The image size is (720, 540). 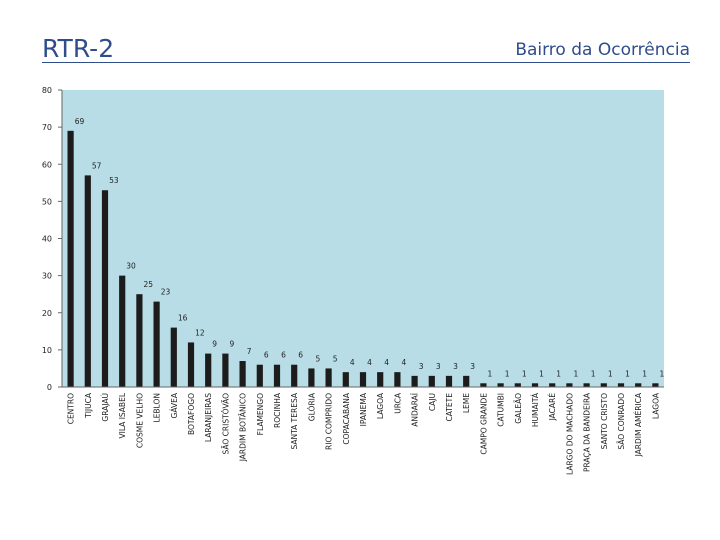 What do you see at coordinates (329, 421) in the screenshot?
I see `x-tick-label: RIO COMPRIDO` at bounding box center [329, 421].